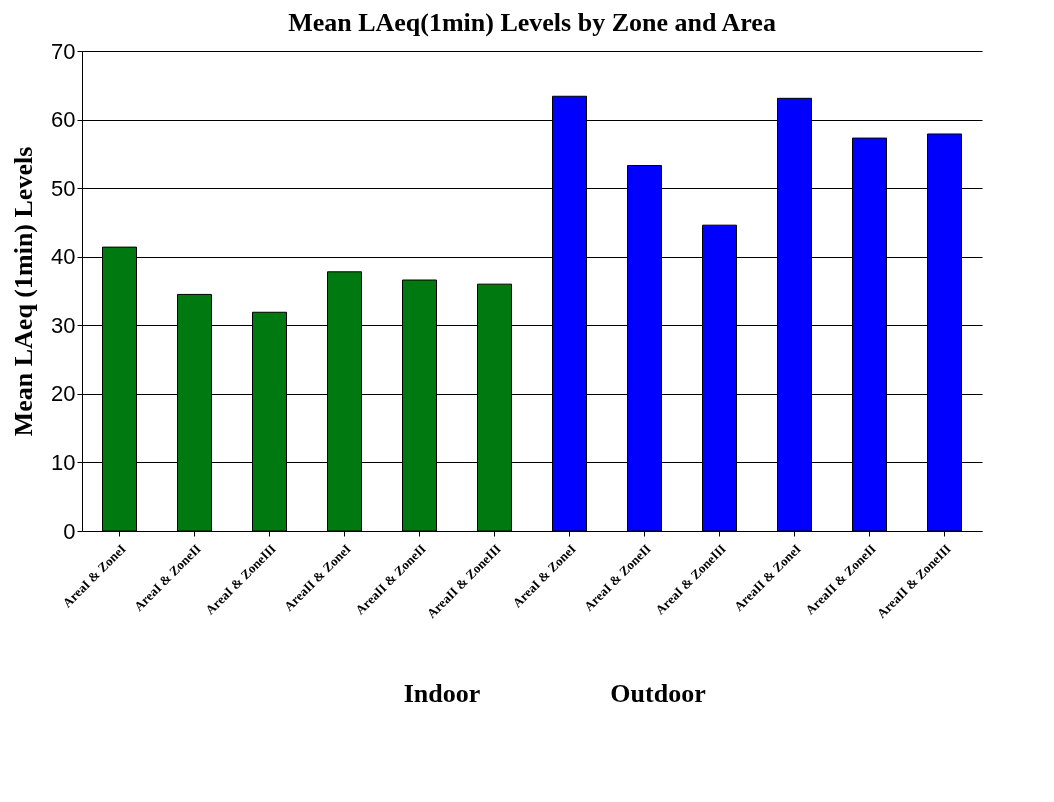 The height and width of the screenshot is (802, 1054). Describe the element at coordinates (63, 51) in the screenshot. I see `y-tick-label: 70` at that location.